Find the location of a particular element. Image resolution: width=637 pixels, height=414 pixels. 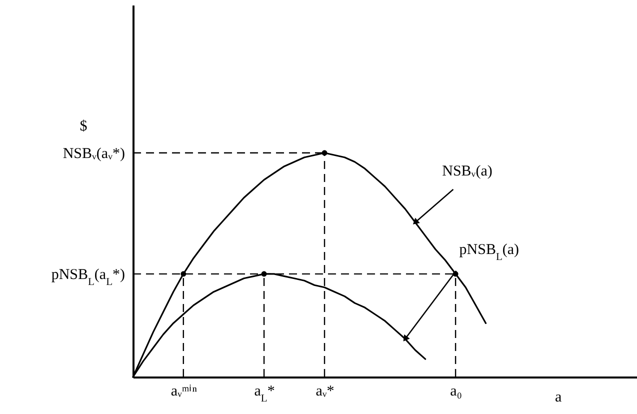

x-tick-label: a$_{L}$* is located at coordinates (264, 394).